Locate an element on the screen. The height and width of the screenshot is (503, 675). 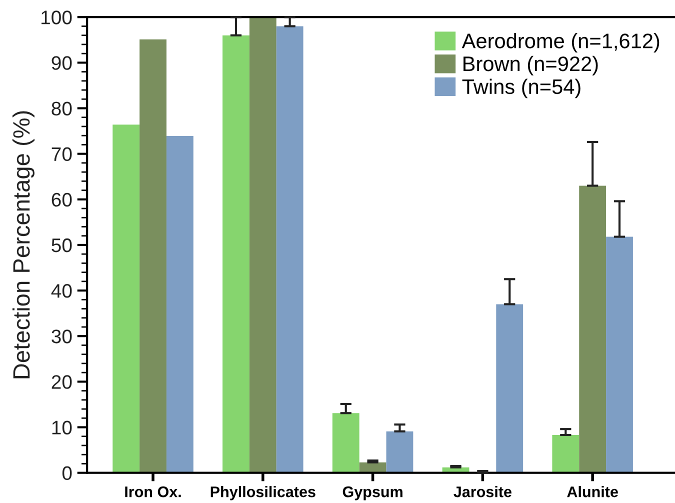
legend-label: Brown (n=922) is located at coordinates (531, 66).